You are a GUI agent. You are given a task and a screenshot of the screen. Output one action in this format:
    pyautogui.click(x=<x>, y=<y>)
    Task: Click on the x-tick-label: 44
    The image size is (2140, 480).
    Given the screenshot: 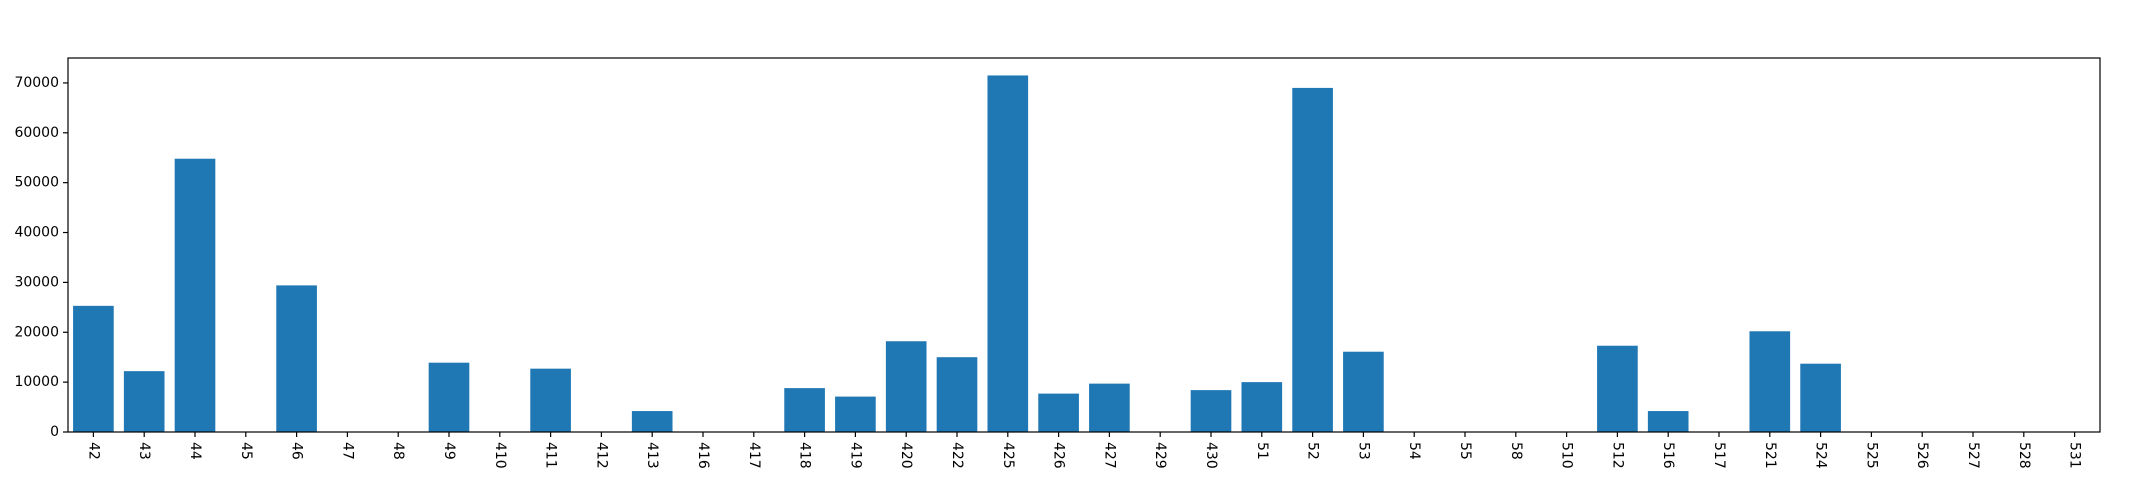 What is the action you would take?
    pyautogui.click(x=195, y=451)
    